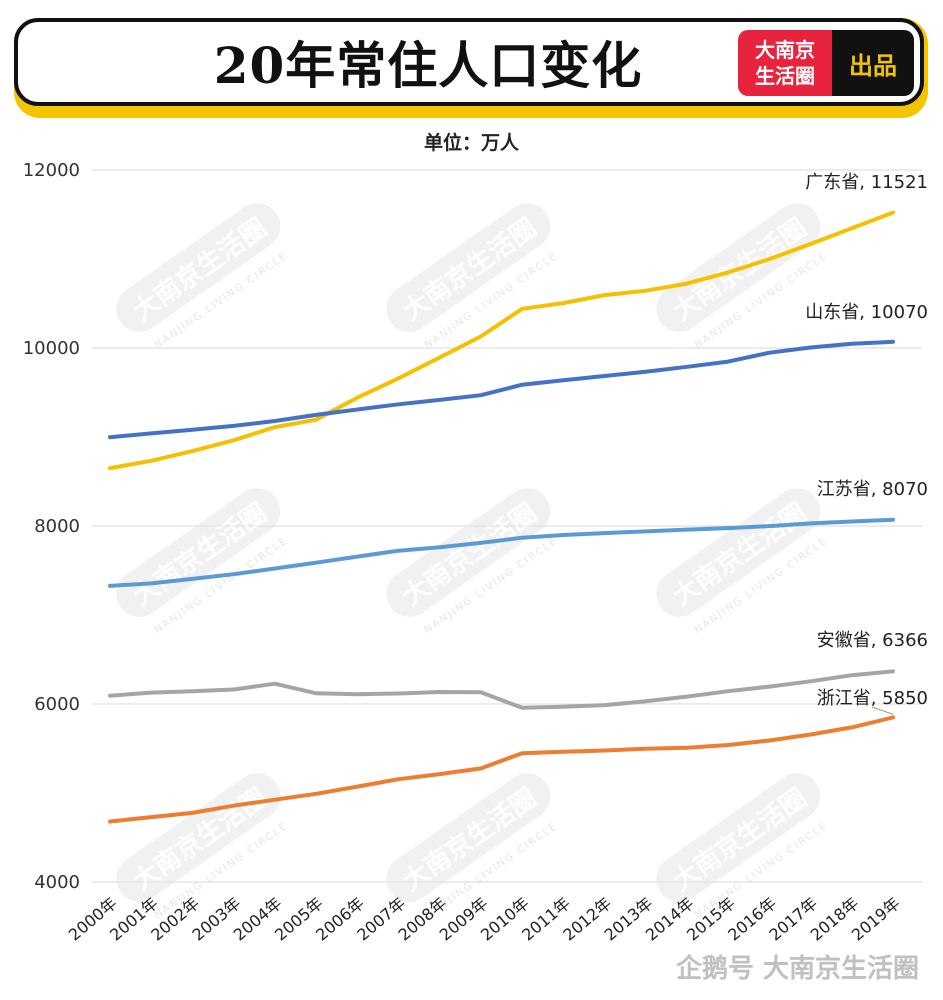 This screenshot has height=1000, width=943. Describe the element at coordinates (872, 698) in the screenshot. I see `series-end-label: 浙江省, 5850` at that location.